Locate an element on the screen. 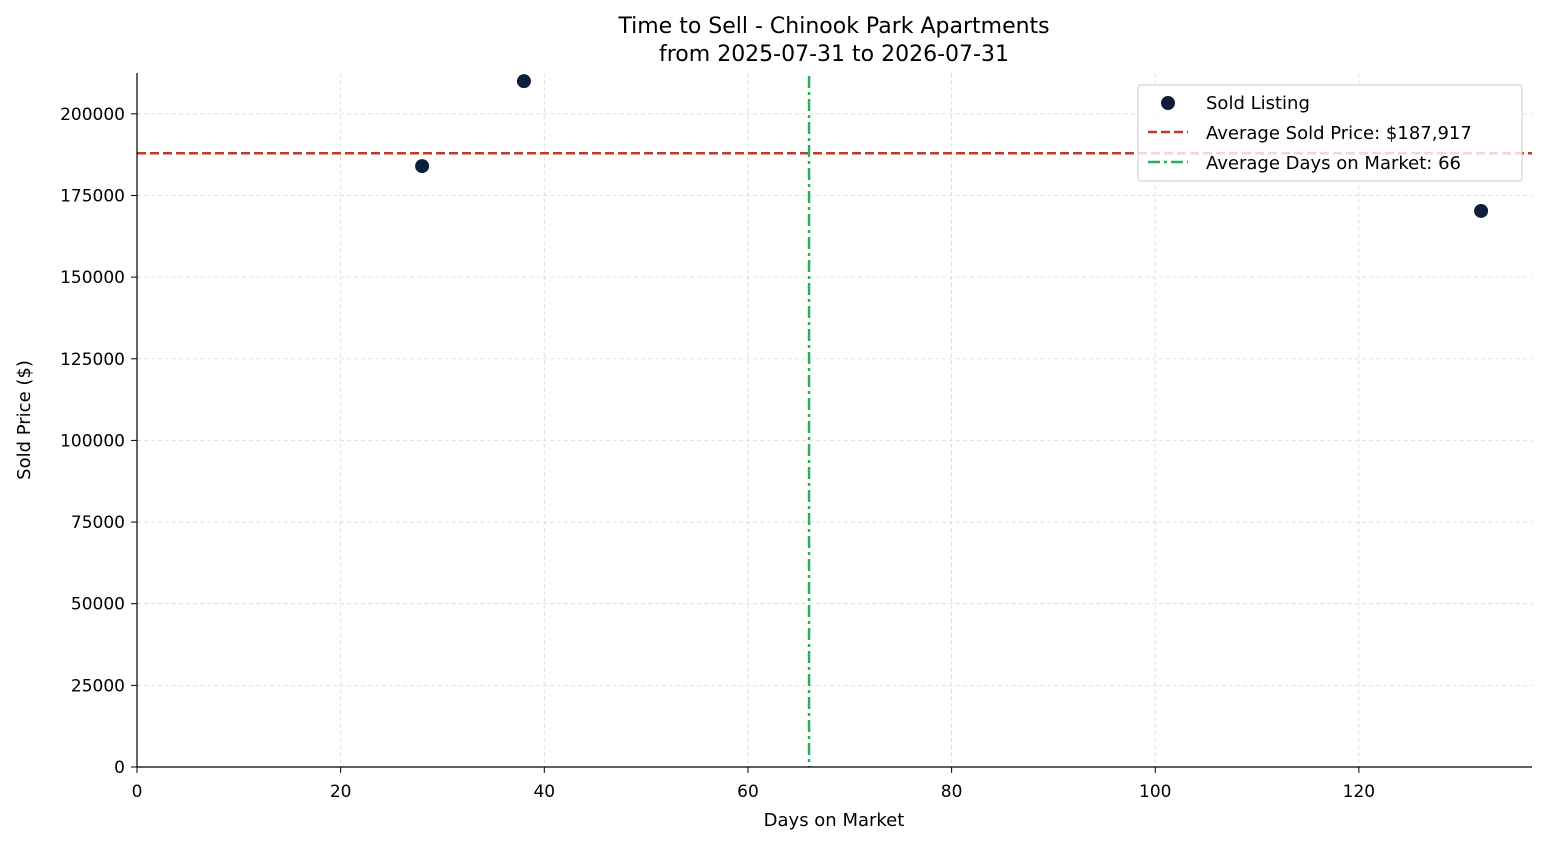 The height and width of the screenshot is (845, 1547). y-tick-label: 175000 is located at coordinates (92, 196).